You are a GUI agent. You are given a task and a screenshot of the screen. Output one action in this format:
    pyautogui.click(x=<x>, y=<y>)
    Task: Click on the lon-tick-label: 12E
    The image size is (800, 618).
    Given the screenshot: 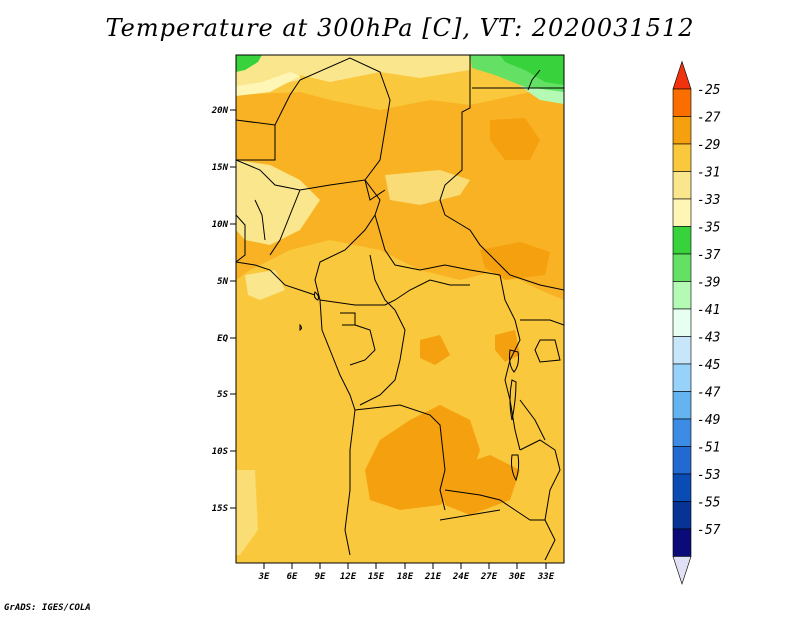 What is the action you would take?
    pyautogui.click(x=348, y=577)
    